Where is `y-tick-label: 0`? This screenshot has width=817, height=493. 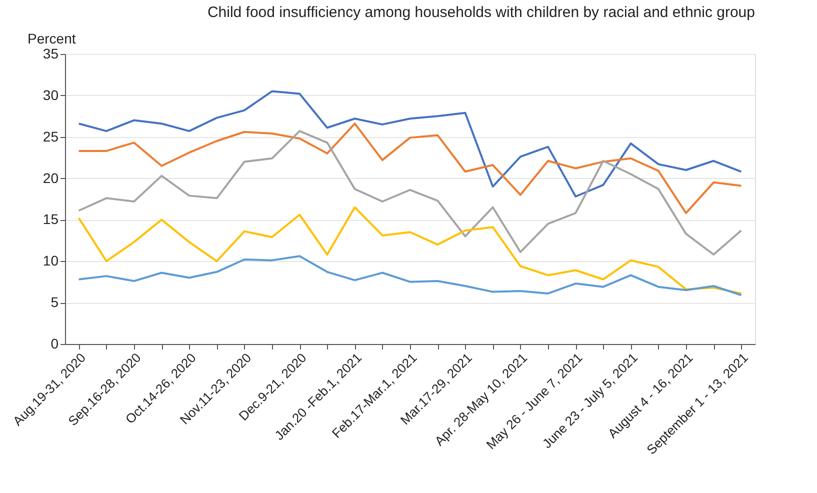
y-tick-label: 0 is located at coordinates (54, 344).